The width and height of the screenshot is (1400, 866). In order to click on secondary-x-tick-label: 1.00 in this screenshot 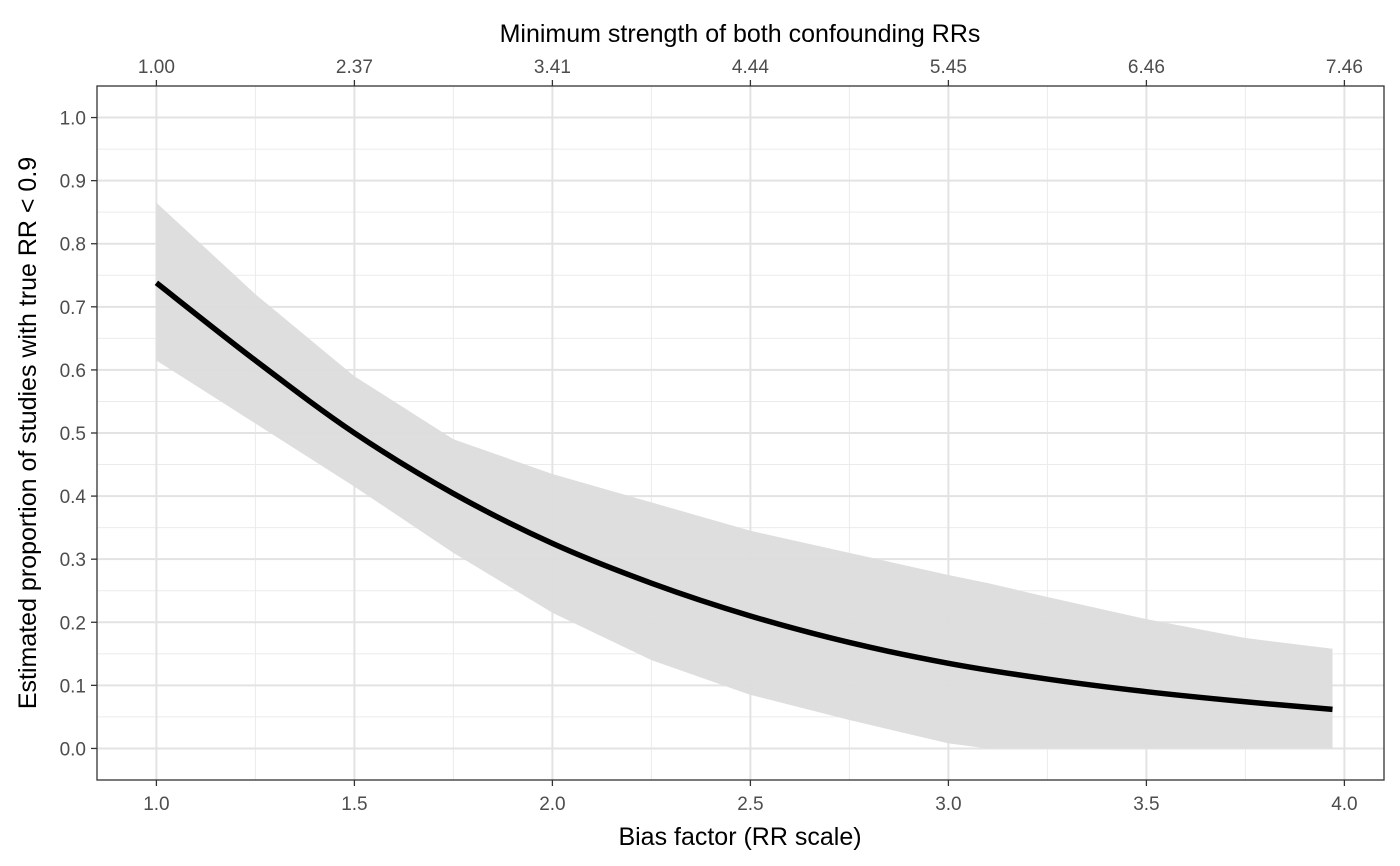, I will do `click(156, 67)`.